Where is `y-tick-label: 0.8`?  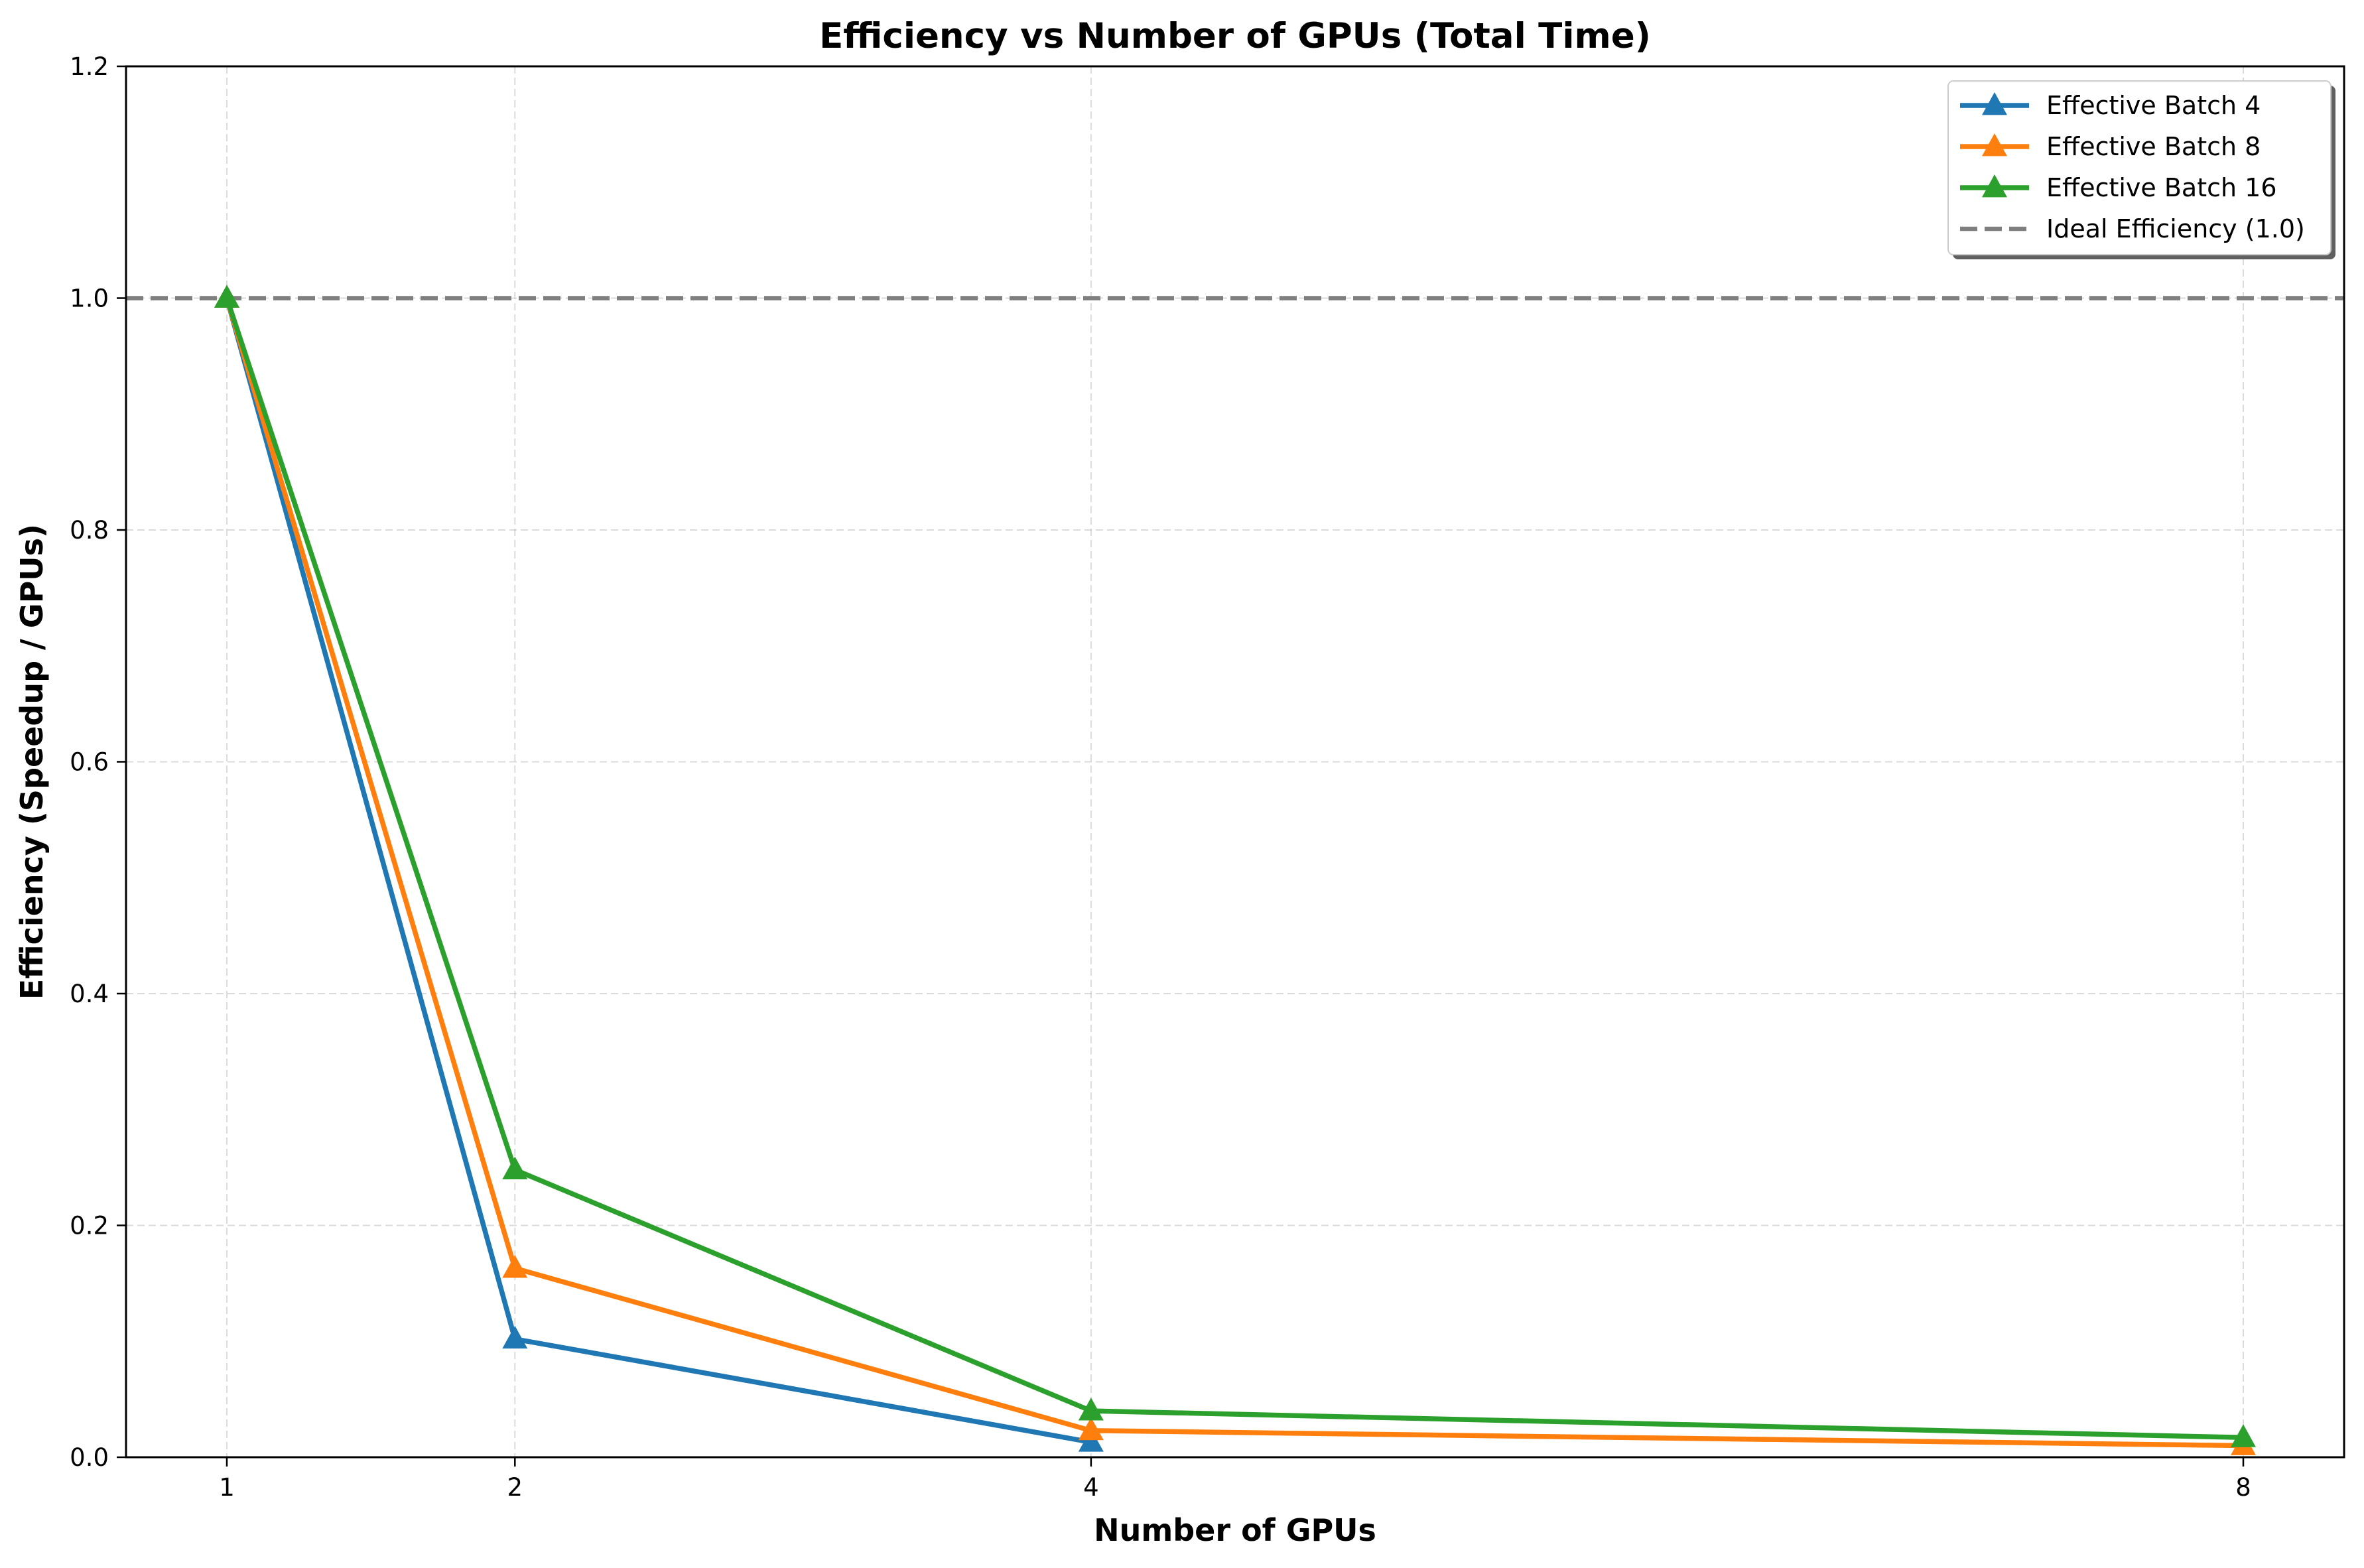
y-tick-label: 0.8 is located at coordinates (89, 530).